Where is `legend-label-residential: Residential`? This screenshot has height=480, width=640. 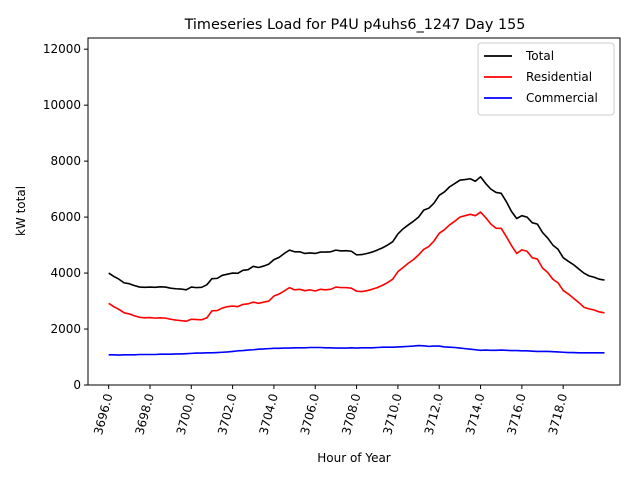
legend-label-residential: Residential is located at coordinates (559, 77).